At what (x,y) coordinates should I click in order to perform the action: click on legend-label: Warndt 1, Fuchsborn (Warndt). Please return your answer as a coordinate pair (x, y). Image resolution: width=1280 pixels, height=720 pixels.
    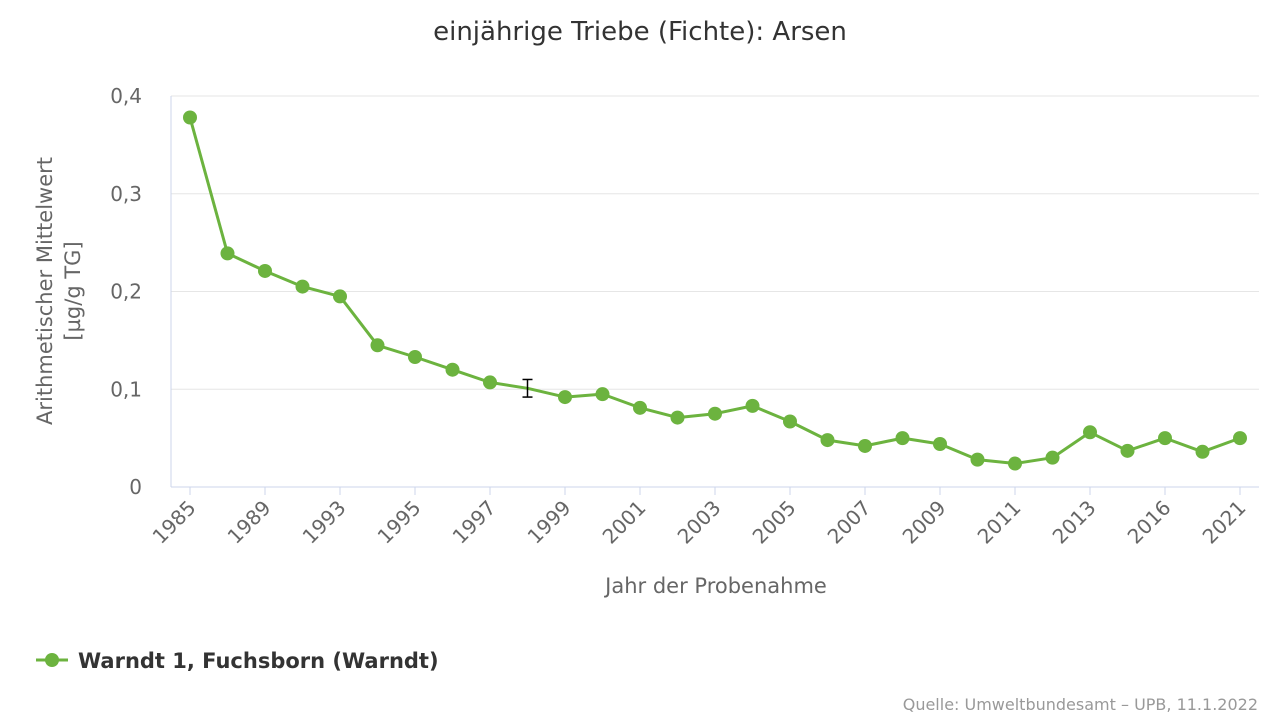
    Looking at the image, I should click on (258, 661).